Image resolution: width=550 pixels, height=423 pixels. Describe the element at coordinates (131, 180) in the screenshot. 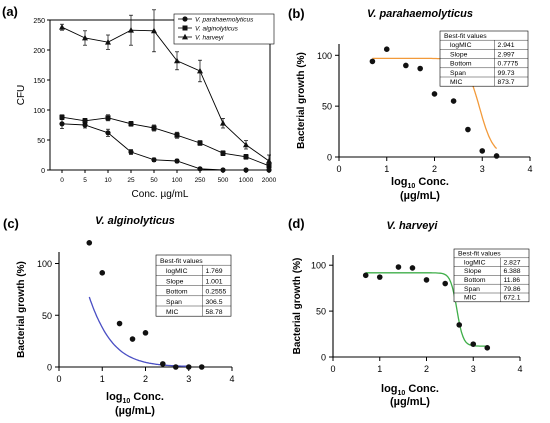

I see `x-tick-label: 25` at that location.